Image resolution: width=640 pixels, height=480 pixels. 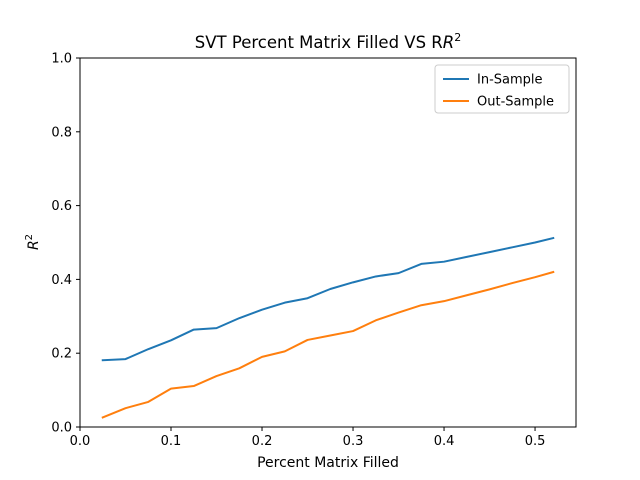 I want to click on chart-title-superscript: 2, so click(x=457, y=37).